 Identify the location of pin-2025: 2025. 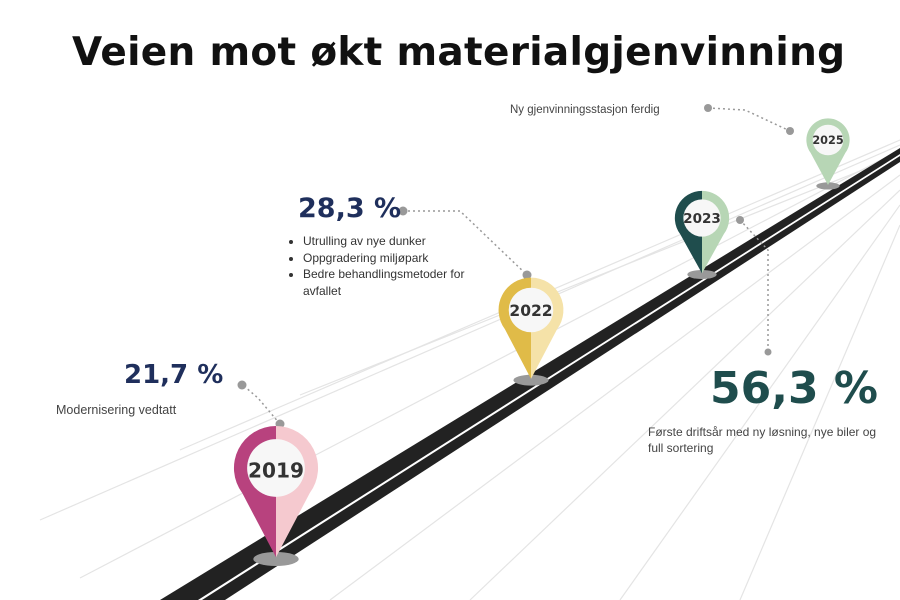
(828, 154).